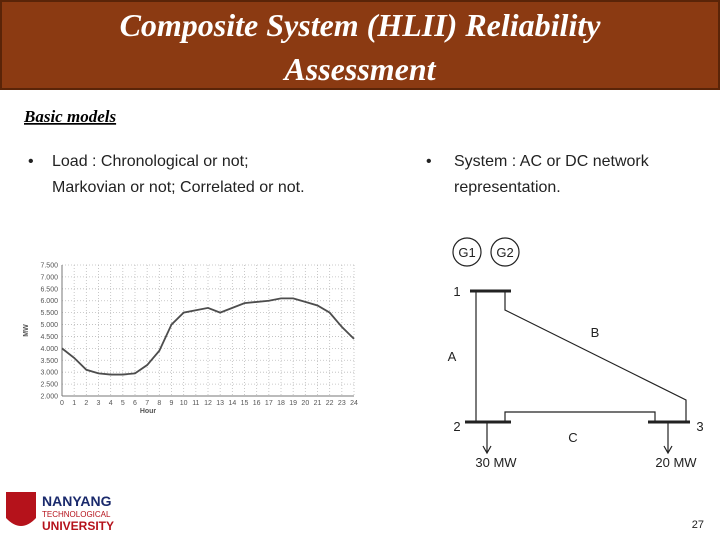  I want to click on generator-label: G1, so click(466, 252).